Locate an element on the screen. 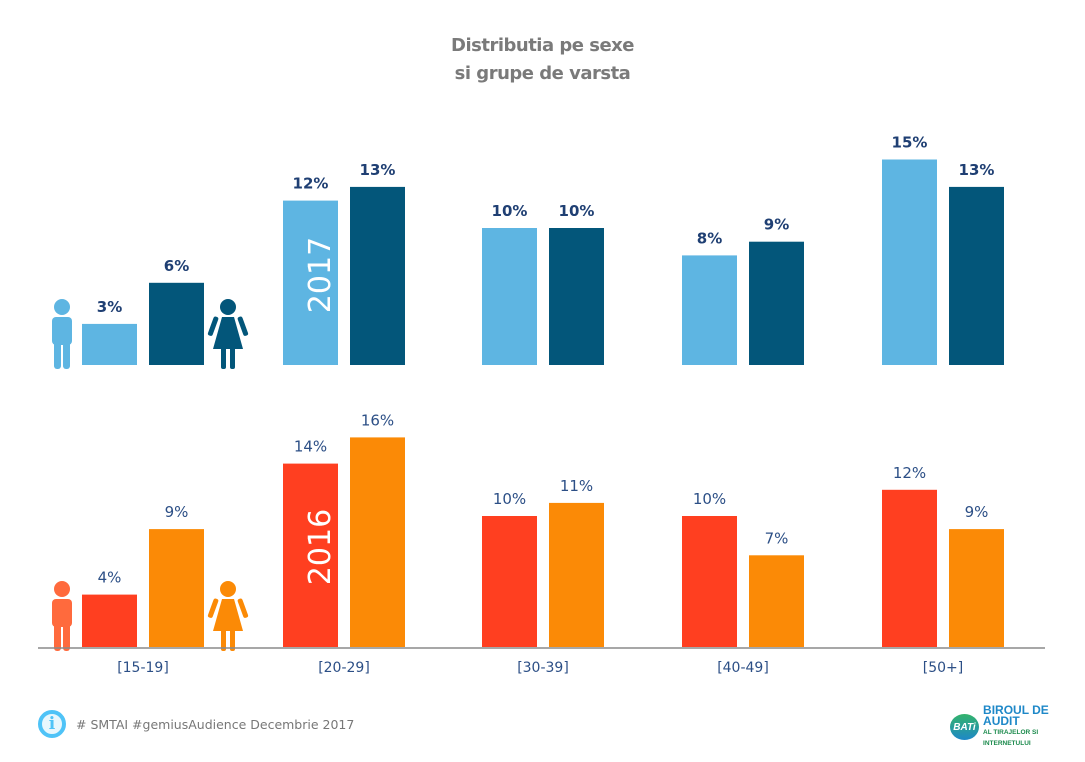 The height and width of the screenshot is (762, 1085). data-label-2017-female-4: 13% is located at coordinates (977, 170).